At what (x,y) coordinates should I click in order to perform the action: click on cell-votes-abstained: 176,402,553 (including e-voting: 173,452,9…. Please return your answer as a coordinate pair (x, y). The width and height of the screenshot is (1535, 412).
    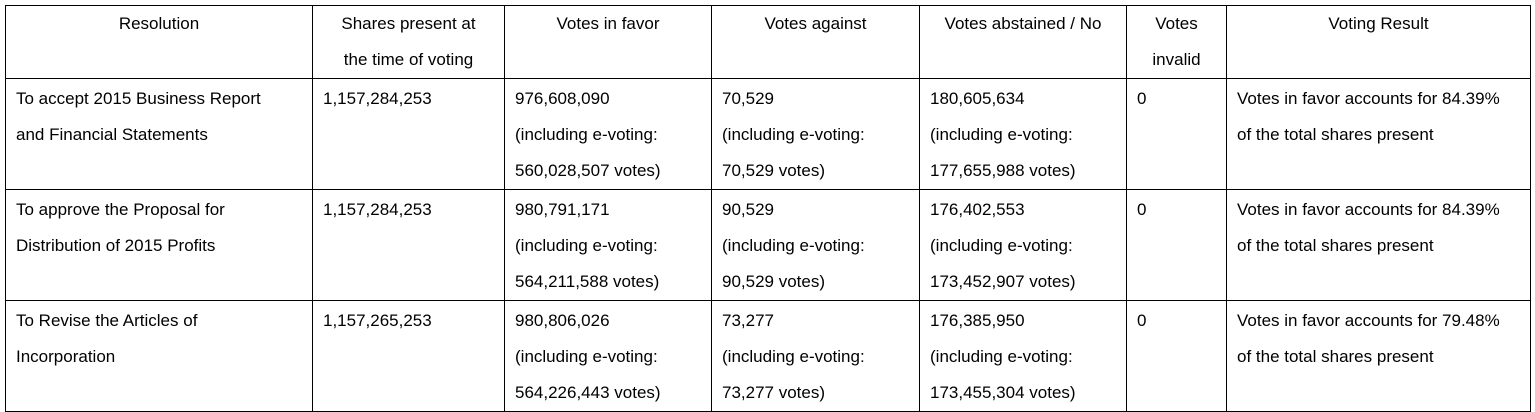
    Looking at the image, I should click on (1023, 245).